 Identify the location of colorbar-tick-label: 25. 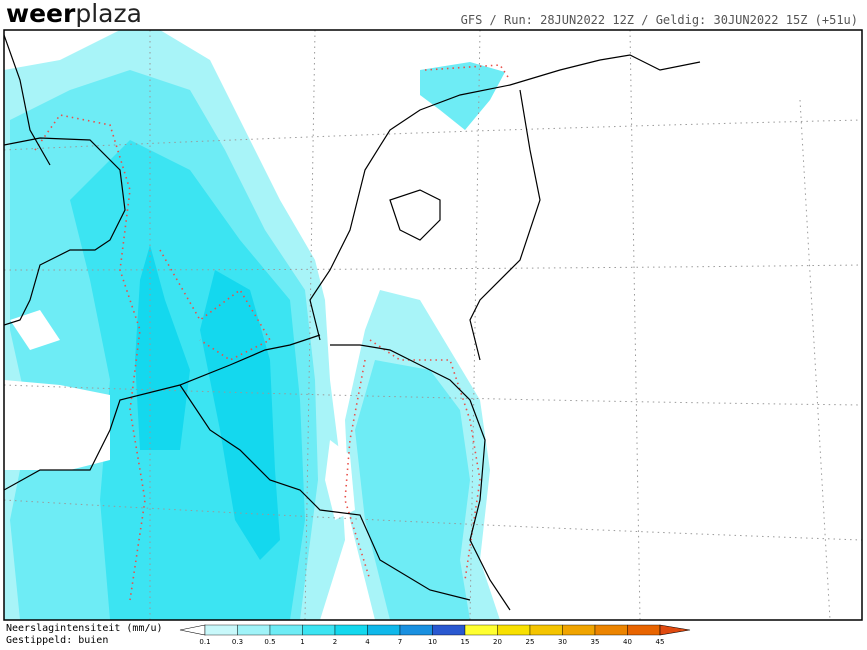
(530, 642).